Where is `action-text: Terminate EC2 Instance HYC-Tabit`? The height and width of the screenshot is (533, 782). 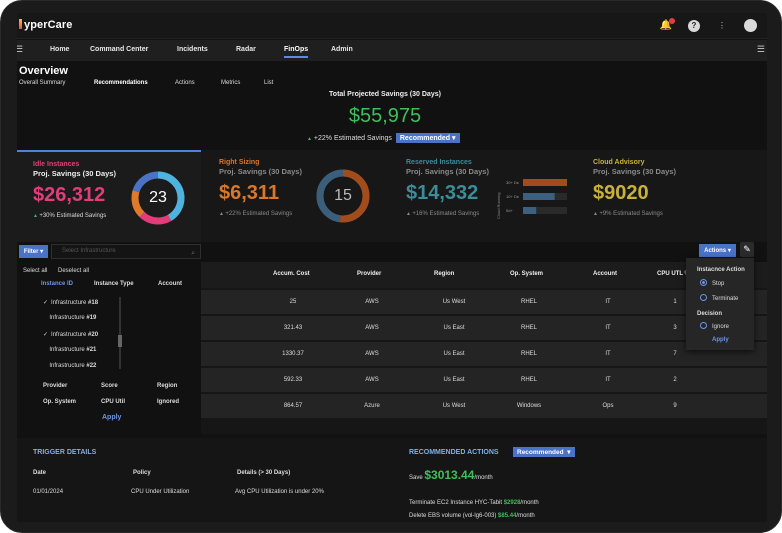
action-text: Terminate EC2 Instance HYC-Tabit is located at coordinates (456, 503).